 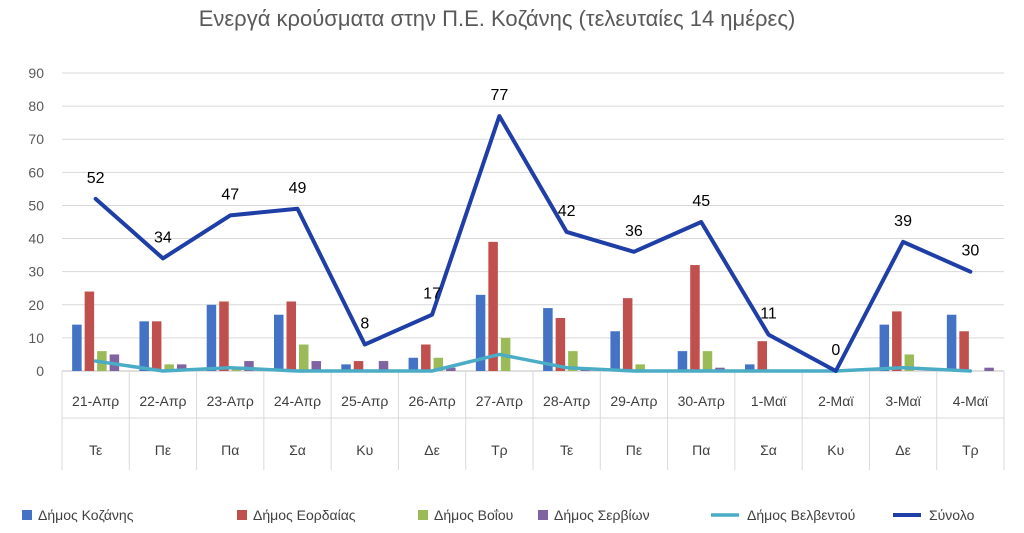 I want to click on data-label: 39, so click(x=903, y=221).